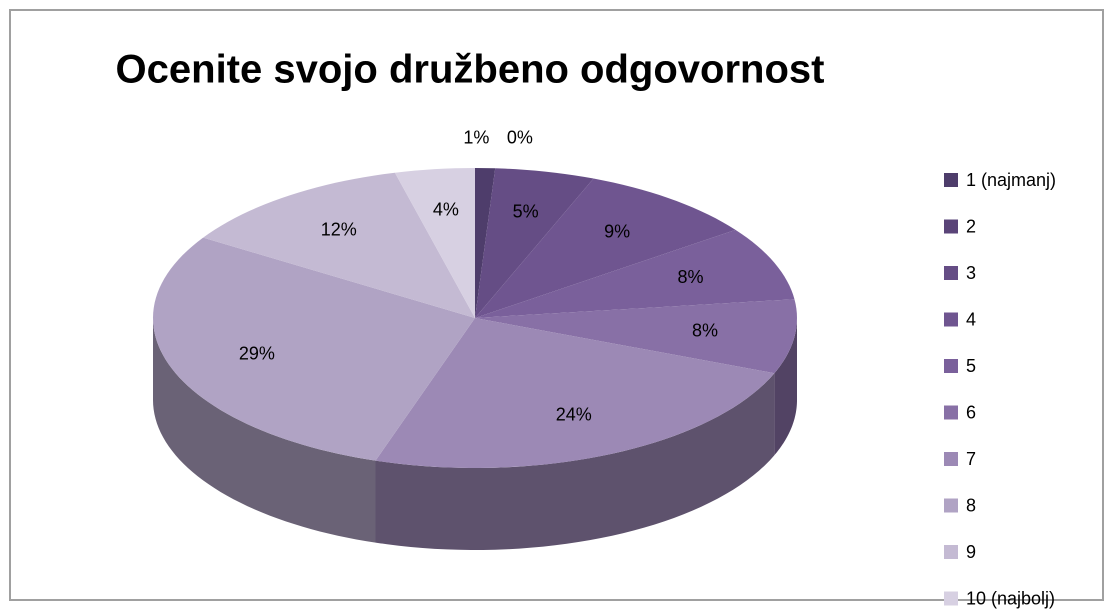  I want to click on legend-label: 2, so click(971, 226).